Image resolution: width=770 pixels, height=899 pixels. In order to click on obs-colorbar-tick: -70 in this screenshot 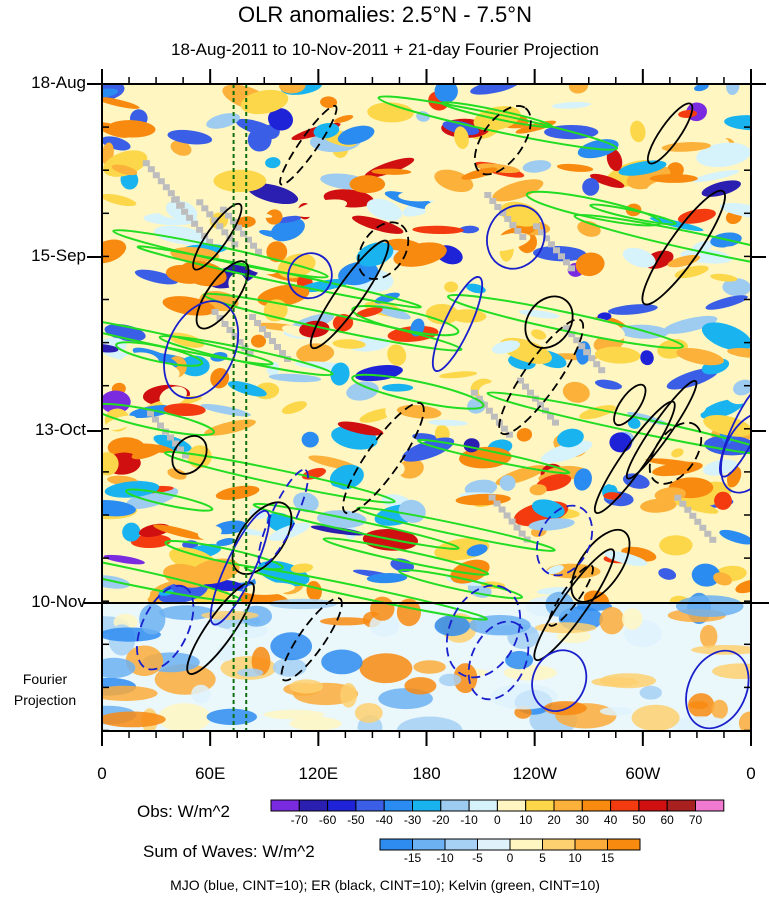, I will do `click(299, 820)`.